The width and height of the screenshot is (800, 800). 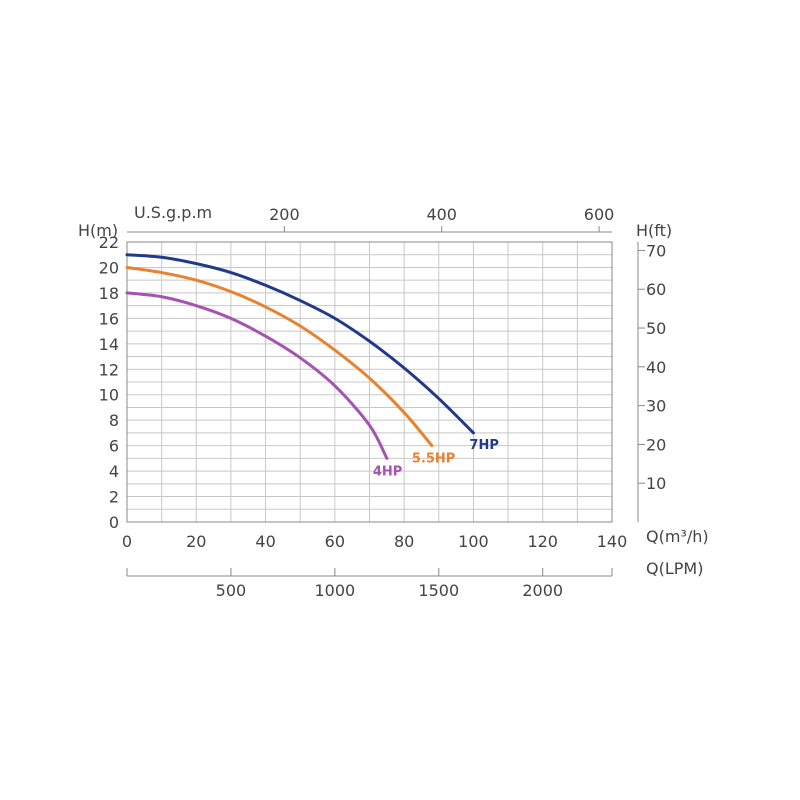 I want to click on series-labels: 7HP 5.5HP 4HP, so click(x=436, y=458).